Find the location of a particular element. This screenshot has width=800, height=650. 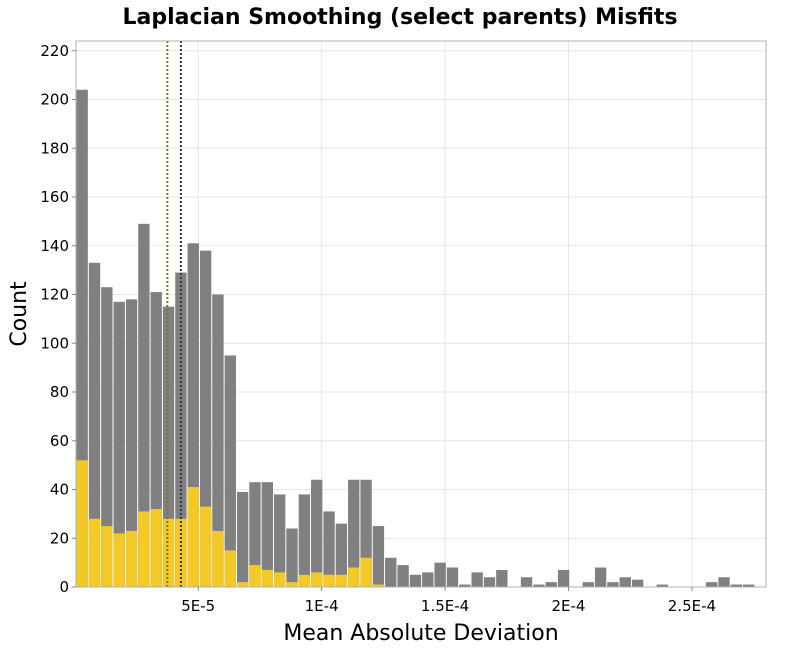

reference-lines is located at coordinates (174, 314).